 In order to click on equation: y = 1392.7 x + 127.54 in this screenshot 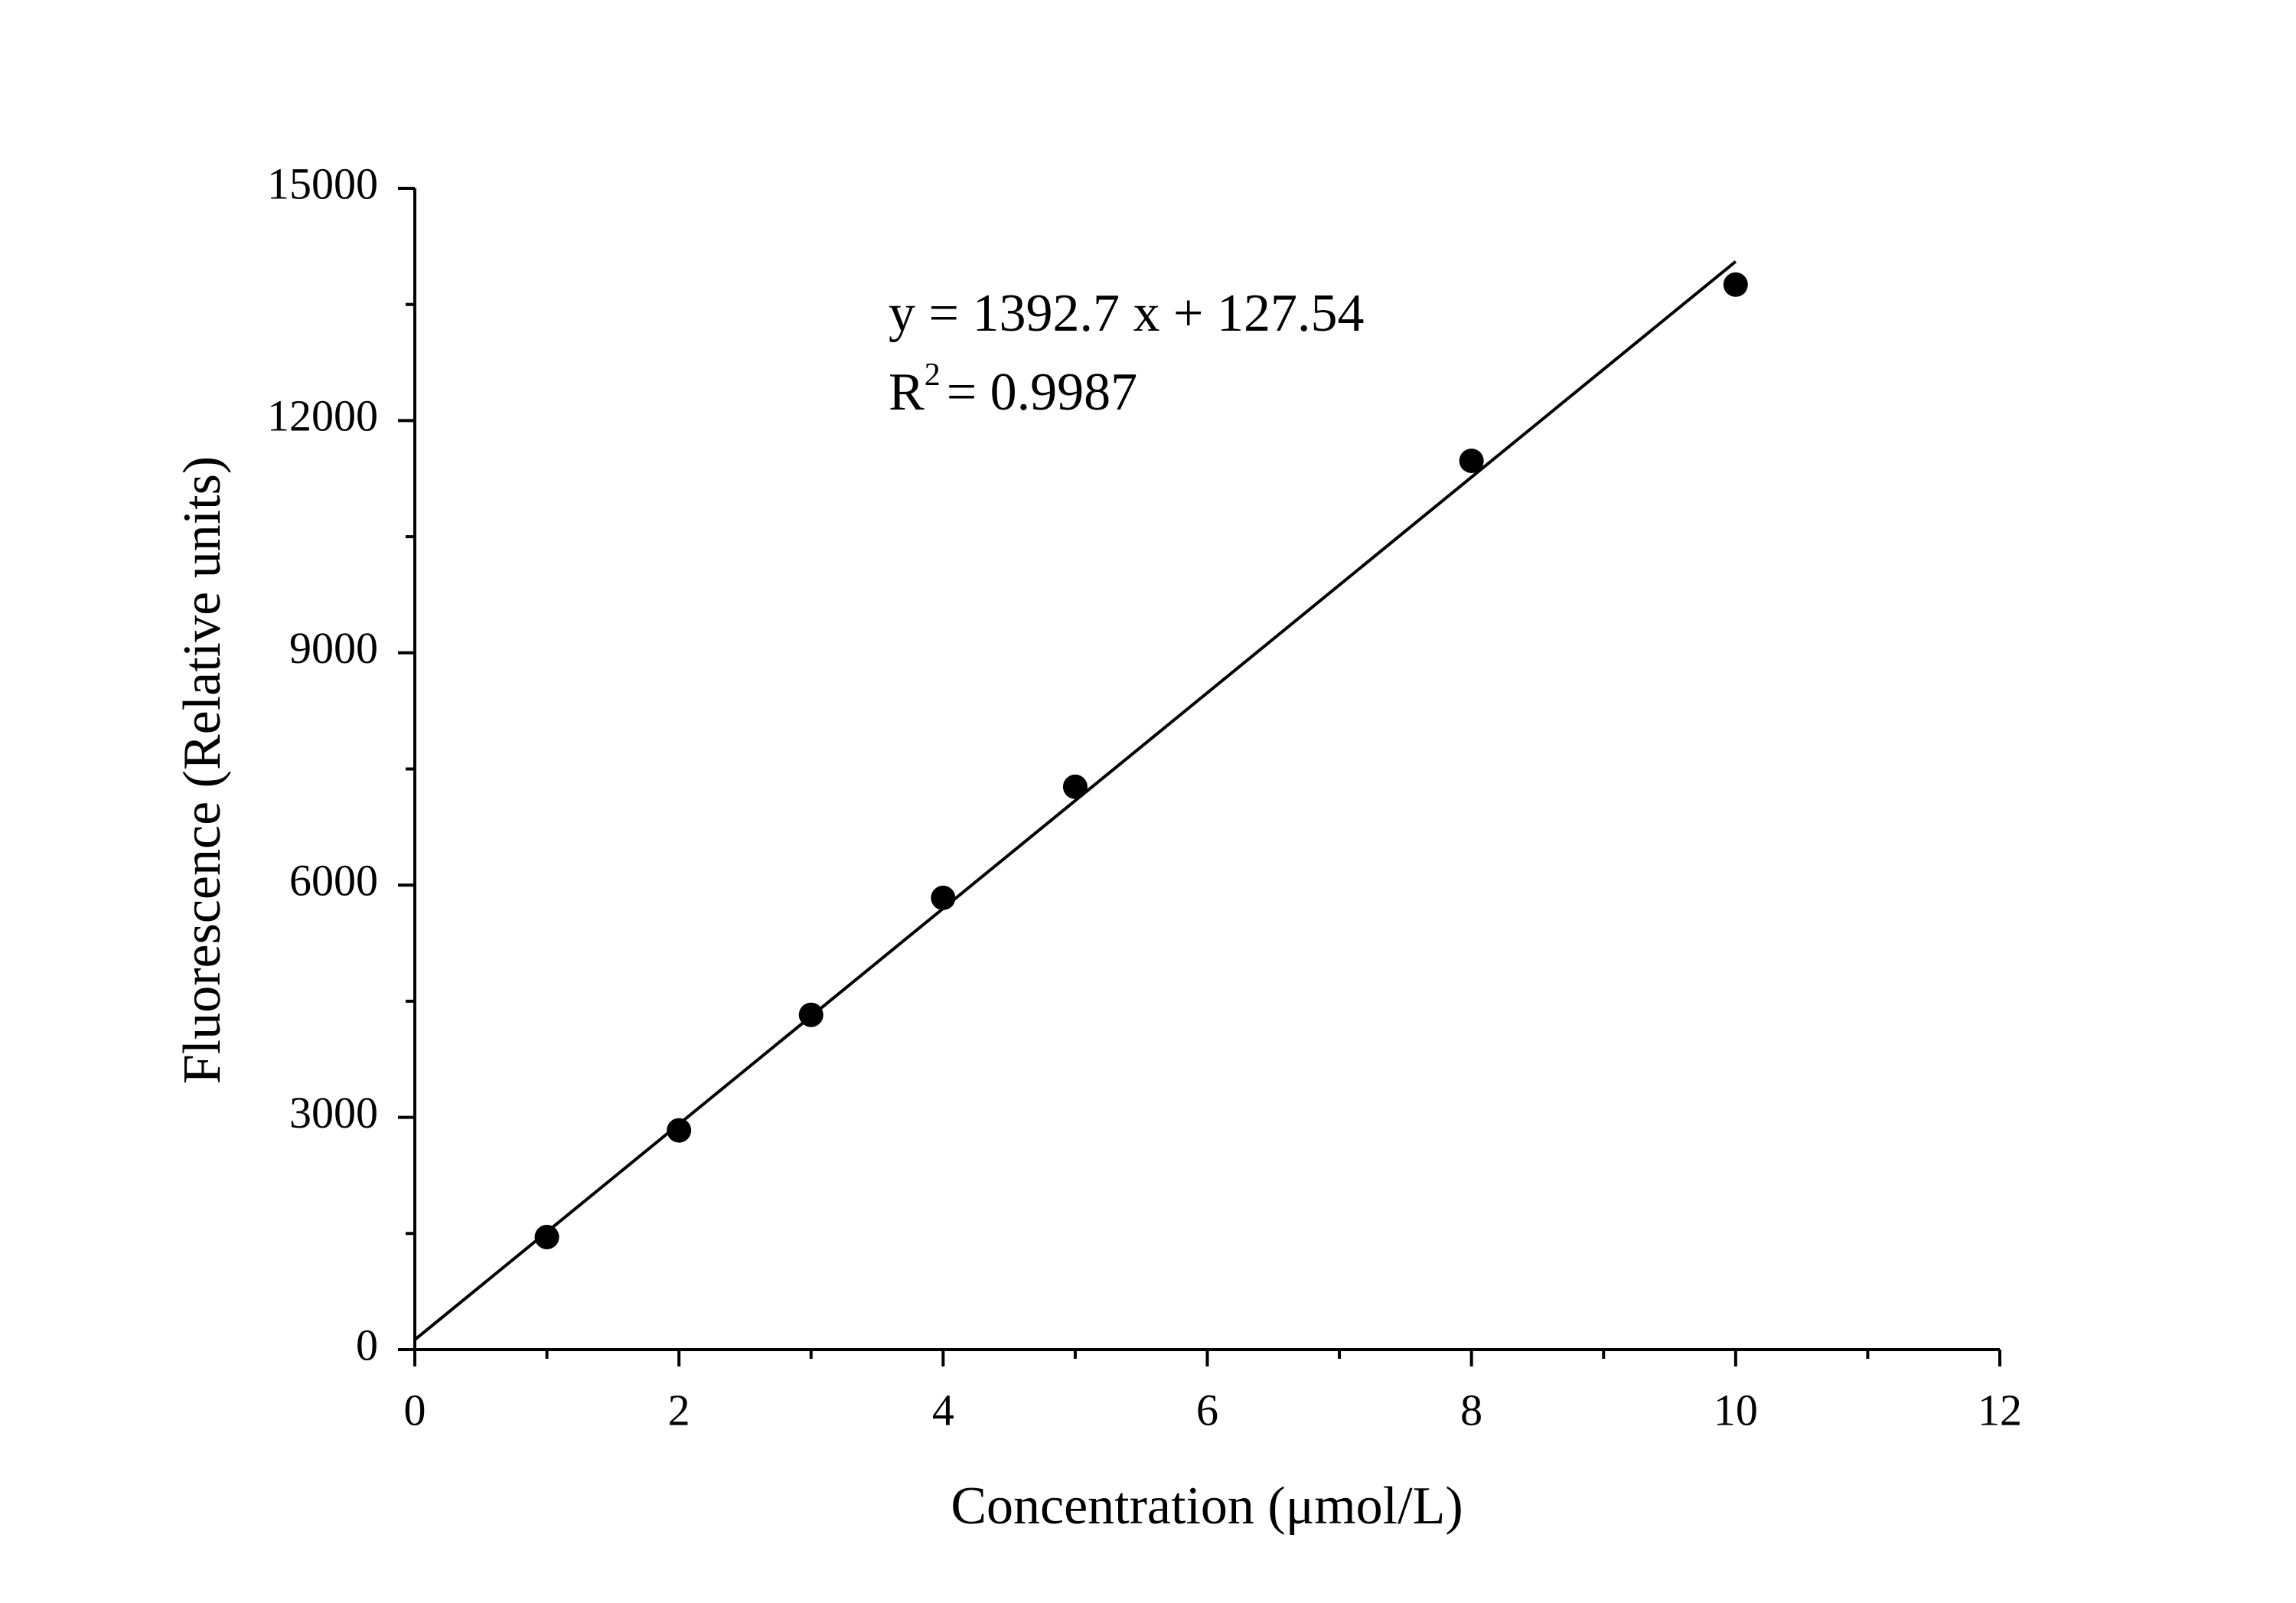, I will do `click(1126, 313)`.